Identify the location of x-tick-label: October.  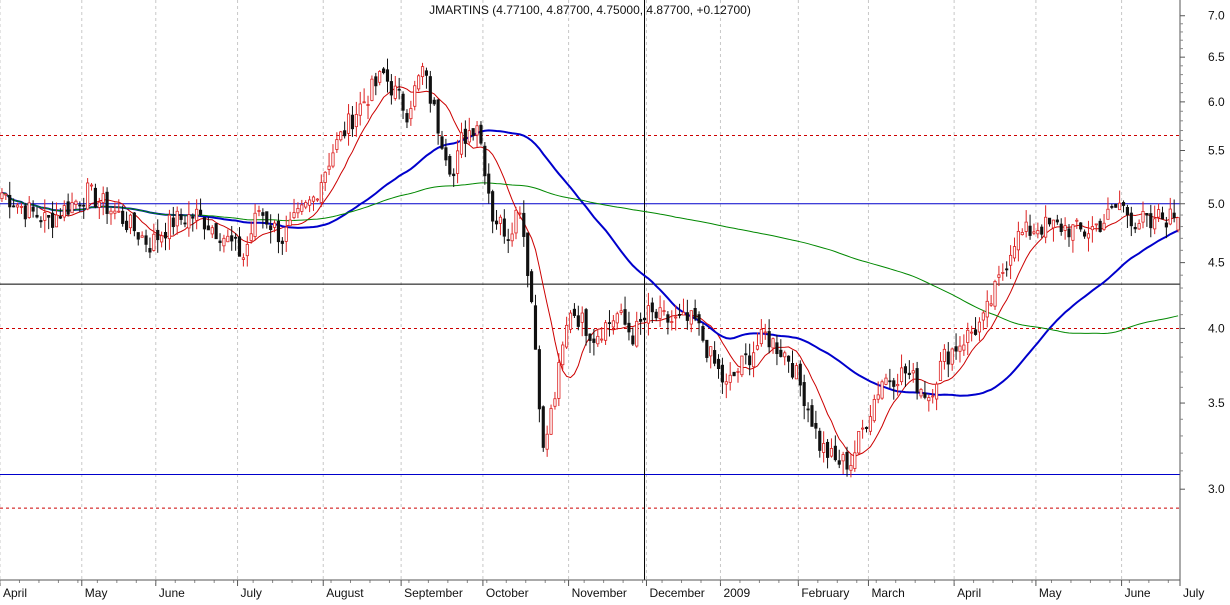
(507, 593).